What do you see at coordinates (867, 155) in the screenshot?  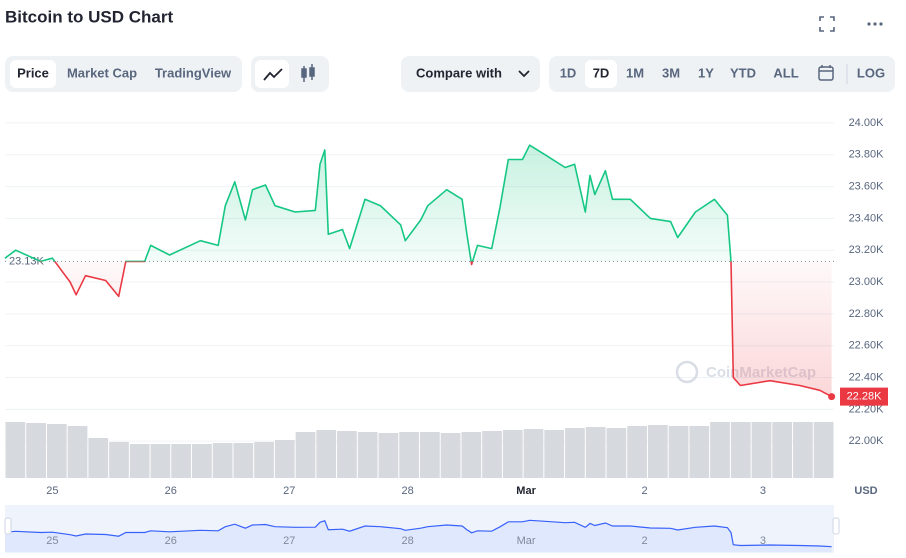 I see `y-tick-label: 23.80K` at bounding box center [867, 155].